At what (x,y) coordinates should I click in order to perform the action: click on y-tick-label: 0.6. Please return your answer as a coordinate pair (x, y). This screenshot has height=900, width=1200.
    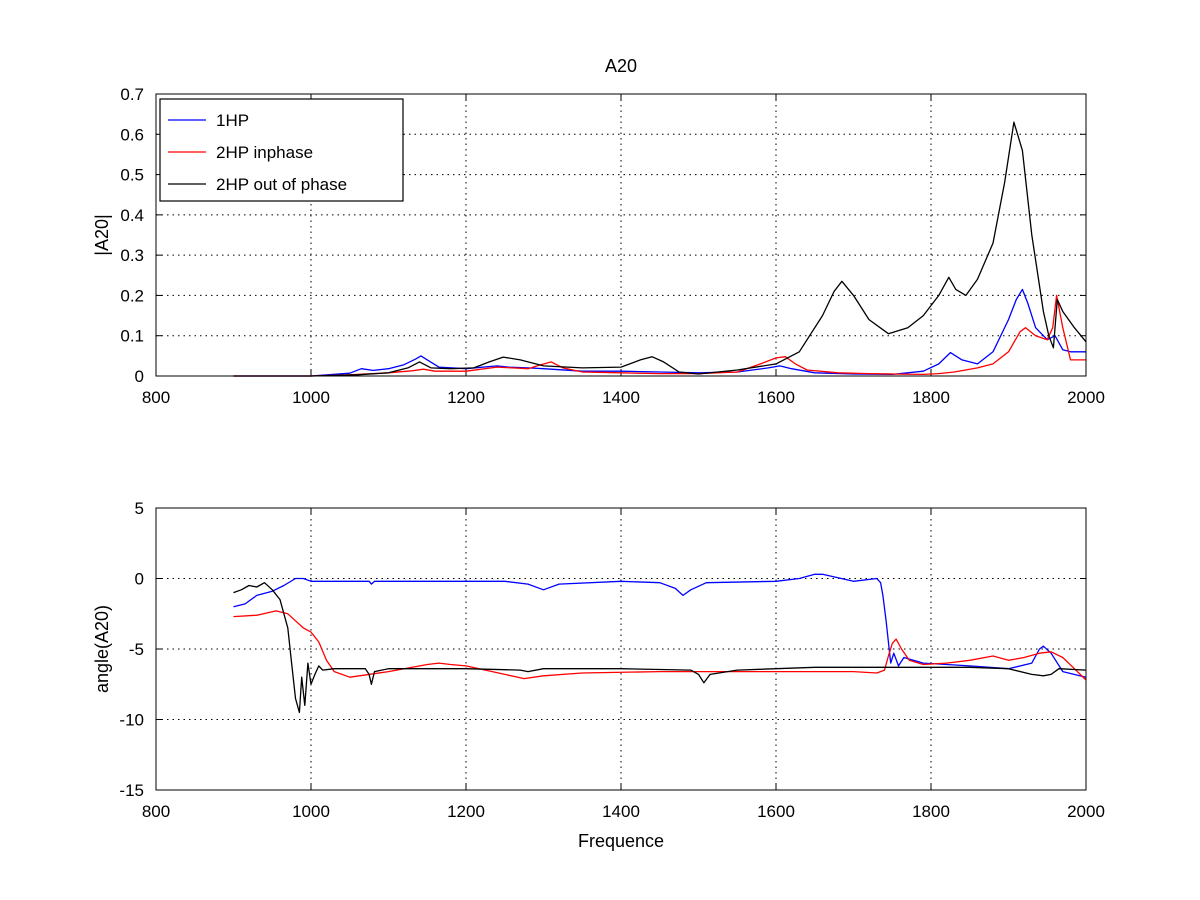
    Looking at the image, I should click on (132, 134).